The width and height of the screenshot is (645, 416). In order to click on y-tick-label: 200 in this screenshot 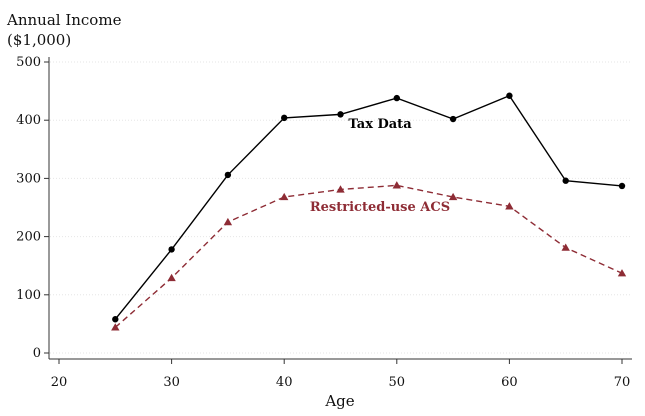, I will do `click(28, 237)`.